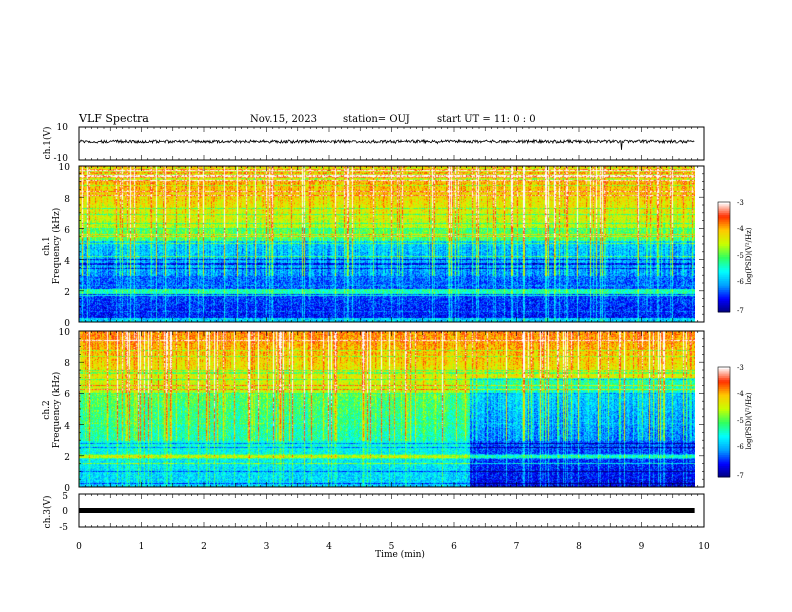  What do you see at coordinates (65, 512) in the screenshot?
I see `ch3-wave-ytick: 0` at bounding box center [65, 512].